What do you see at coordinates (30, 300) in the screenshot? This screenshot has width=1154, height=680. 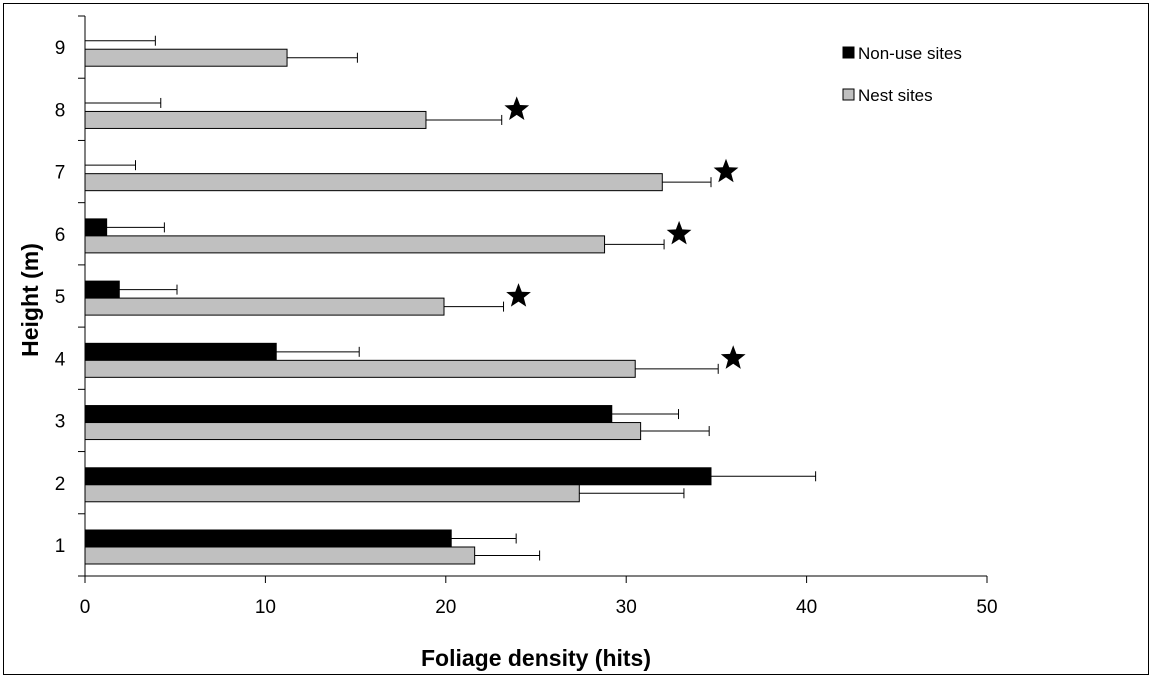 I see `y-axis-title: Height (m)` at bounding box center [30, 300].